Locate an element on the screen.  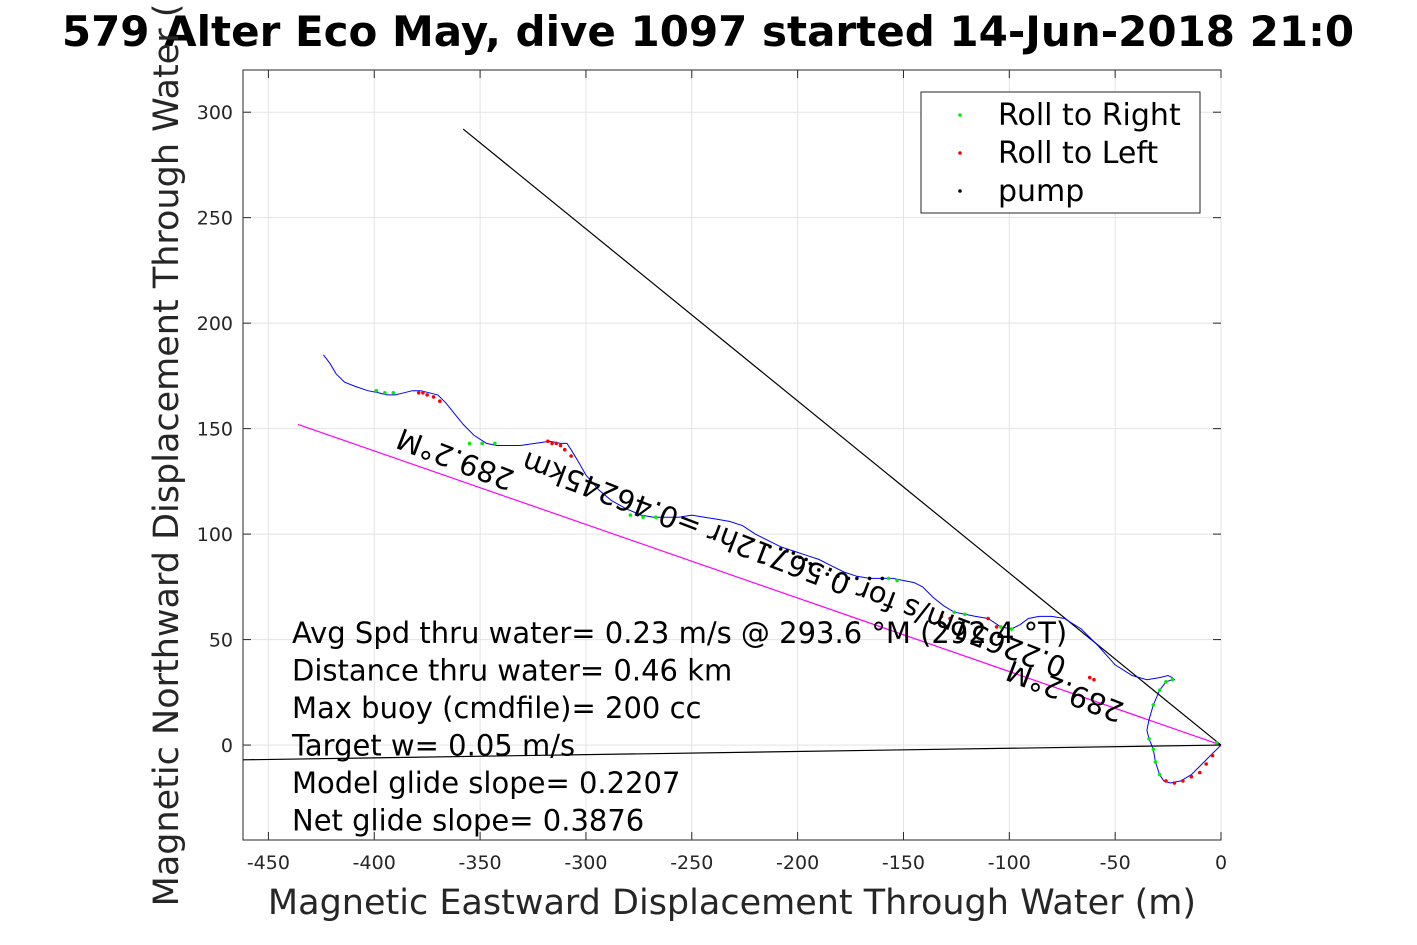
legend-label-roll-right: Roll to Right is located at coordinates (1089, 115).